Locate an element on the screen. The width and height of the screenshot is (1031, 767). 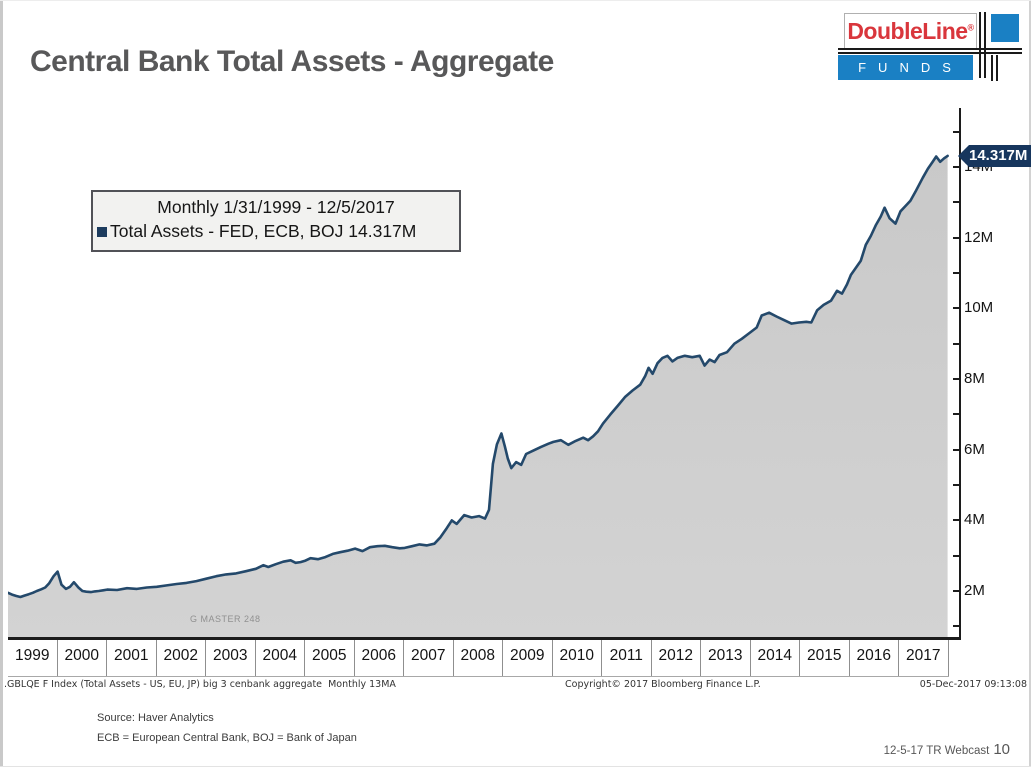
y-axis-tick-label: 10M is located at coordinates (979, 308).